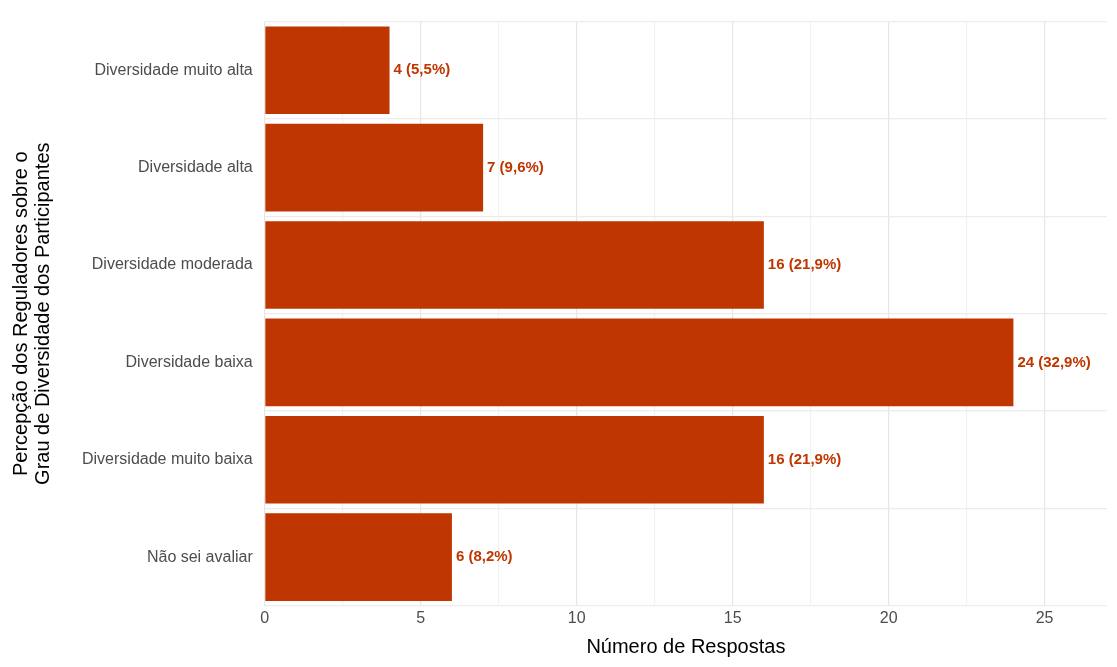 The width and height of the screenshot is (1117, 667). Describe the element at coordinates (421, 617) in the screenshot. I see `x-tick-label: 5` at that location.